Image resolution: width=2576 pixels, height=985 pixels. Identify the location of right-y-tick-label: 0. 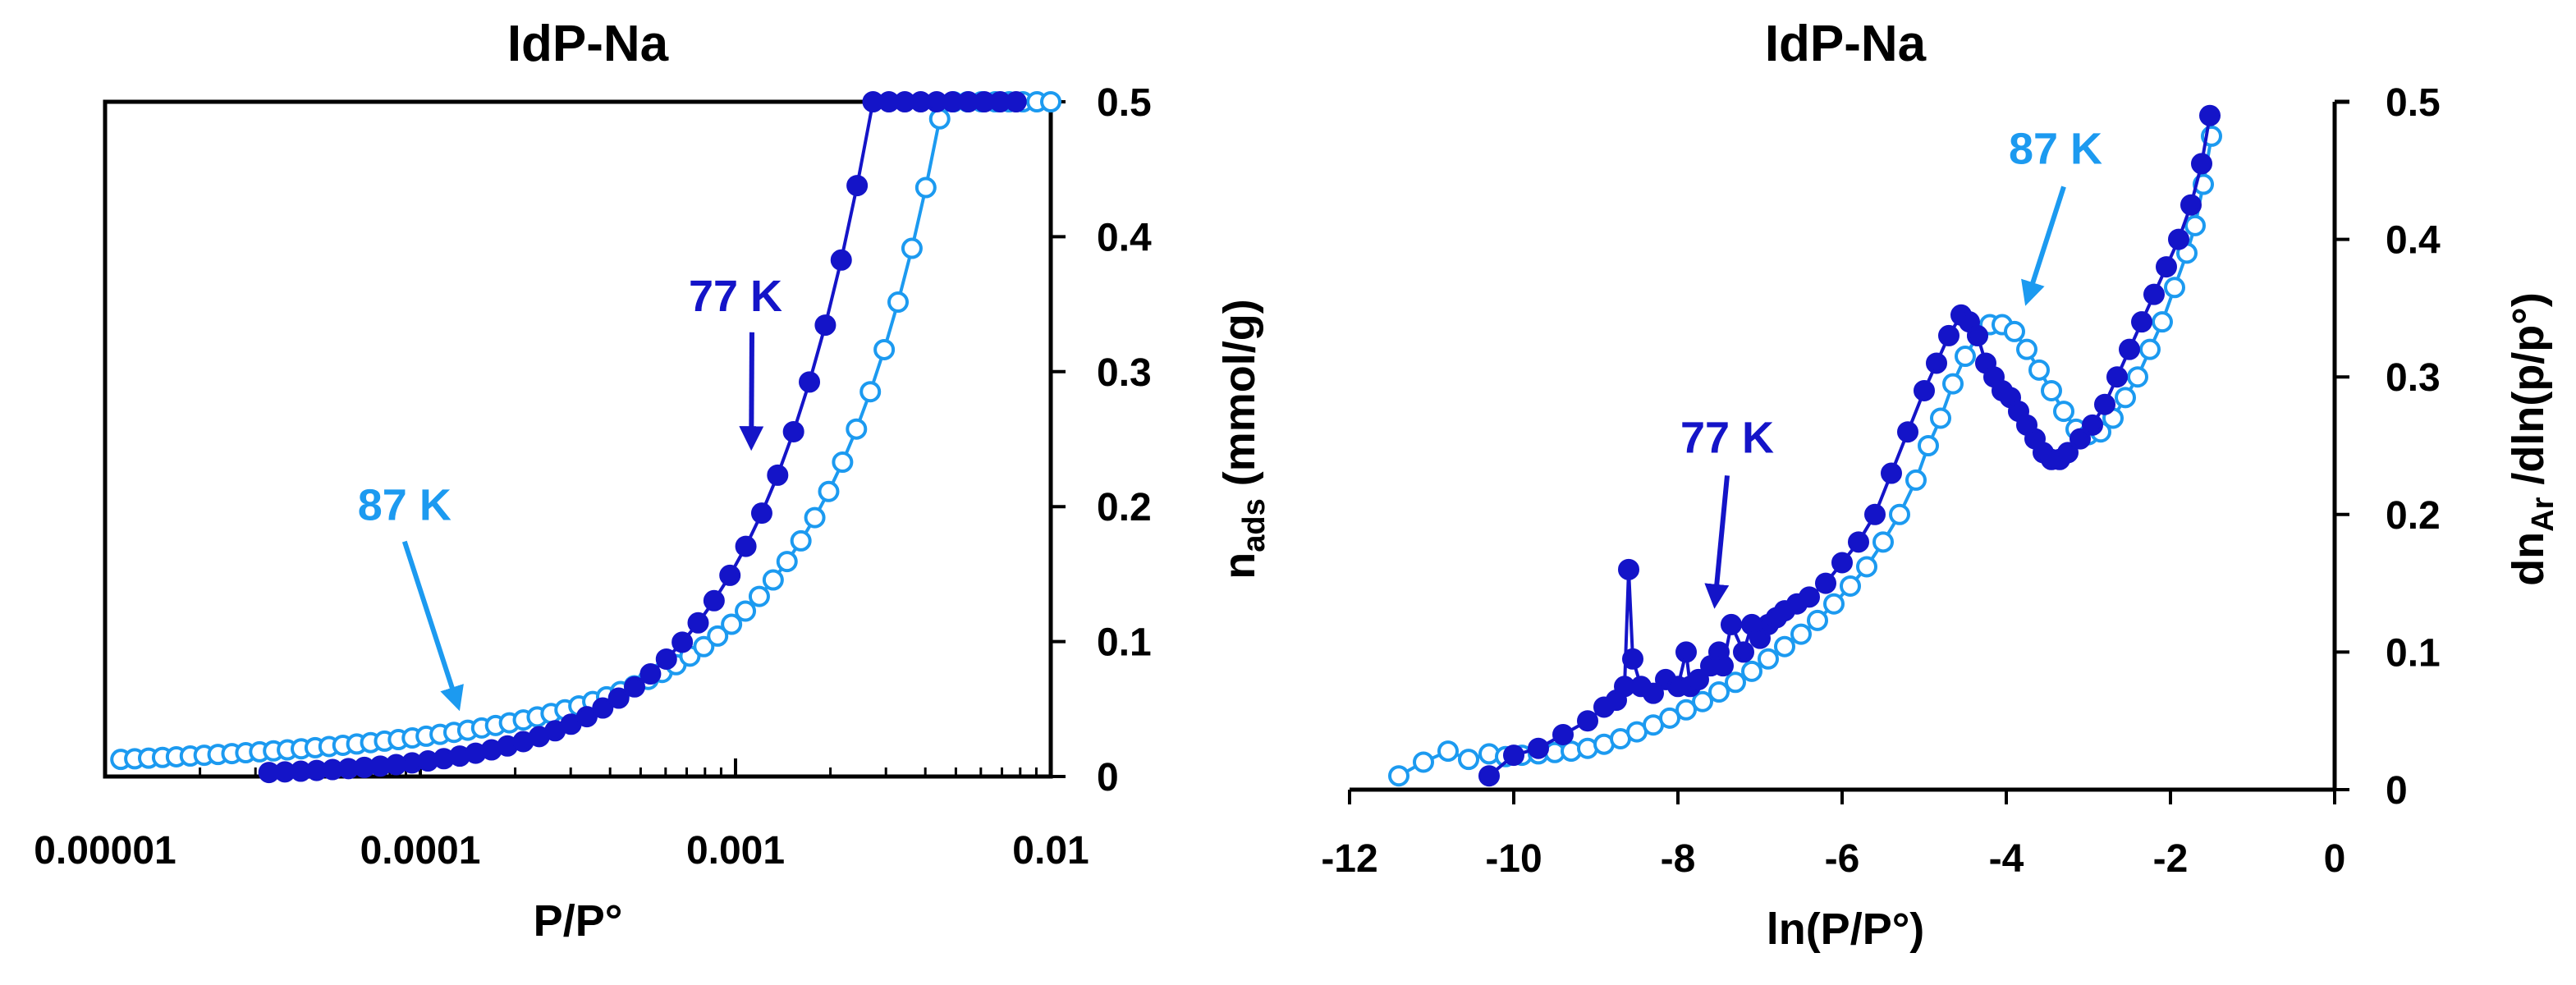
(2397, 791).